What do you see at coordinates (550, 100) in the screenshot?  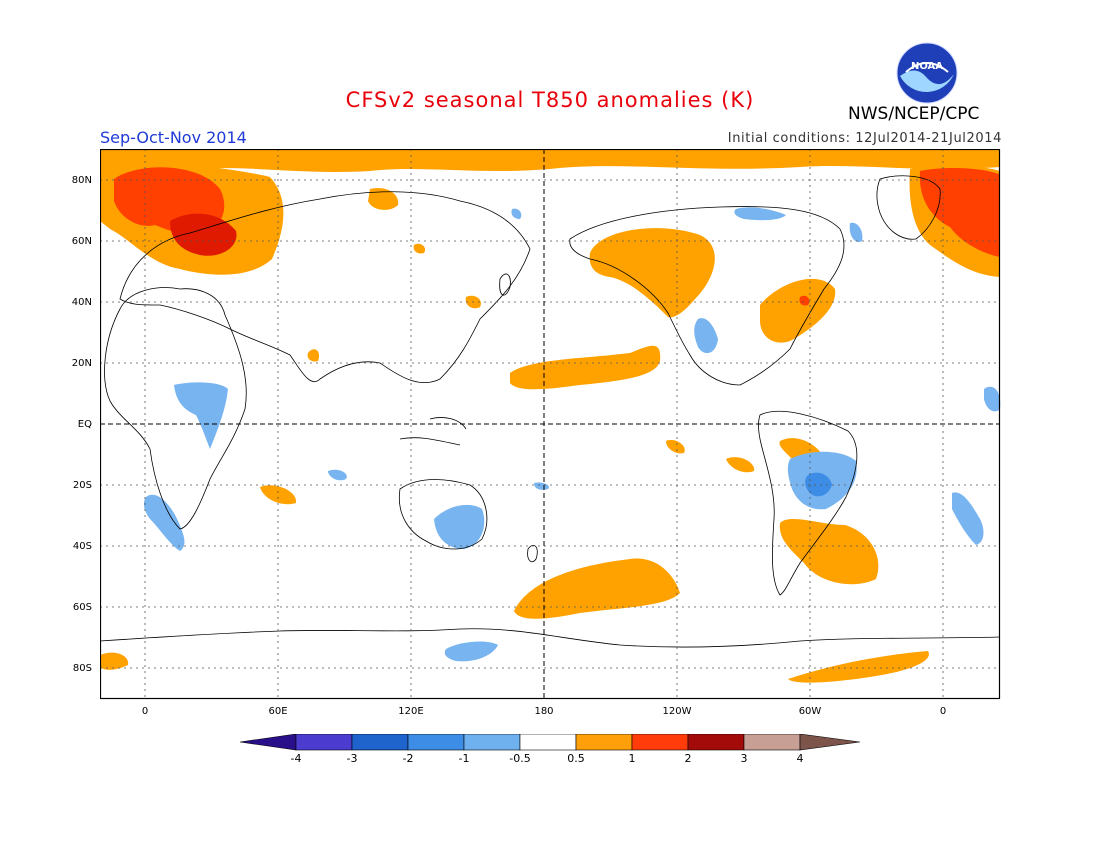 I see `map-title: CFSv2 seasonal T850 anomalies (K)` at bounding box center [550, 100].